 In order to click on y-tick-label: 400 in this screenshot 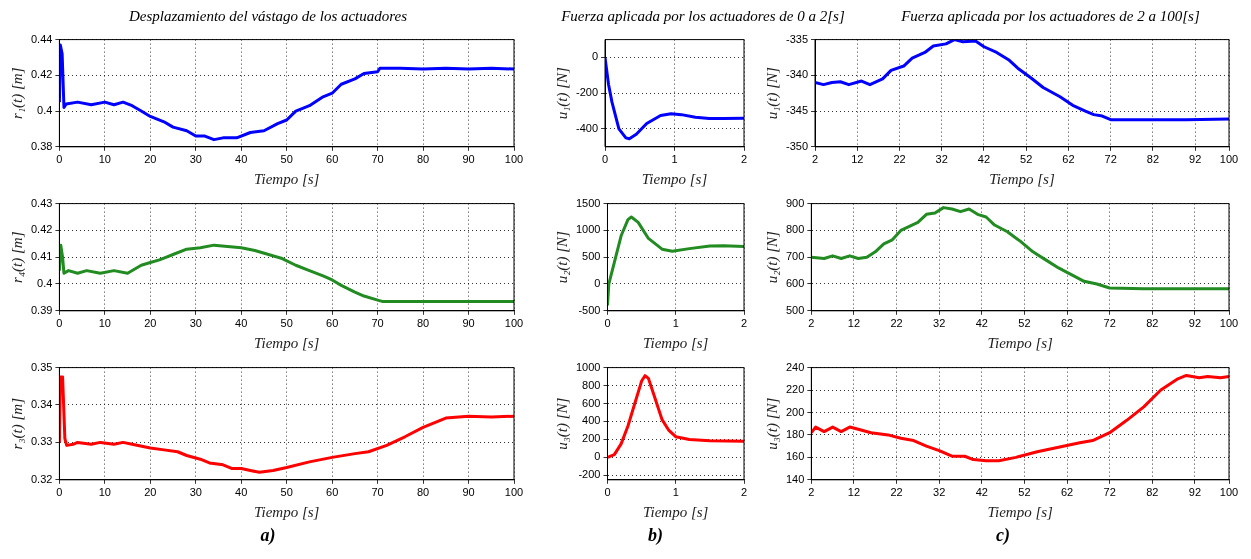, I will do `click(591, 420)`.